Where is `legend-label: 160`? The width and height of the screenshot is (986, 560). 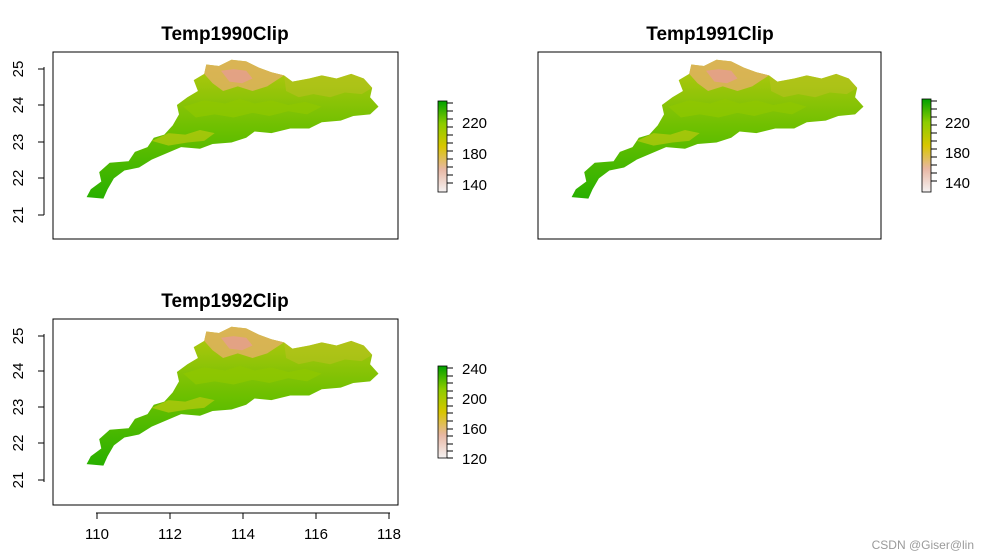
legend-label: 160 is located at coordinates (474, 429).